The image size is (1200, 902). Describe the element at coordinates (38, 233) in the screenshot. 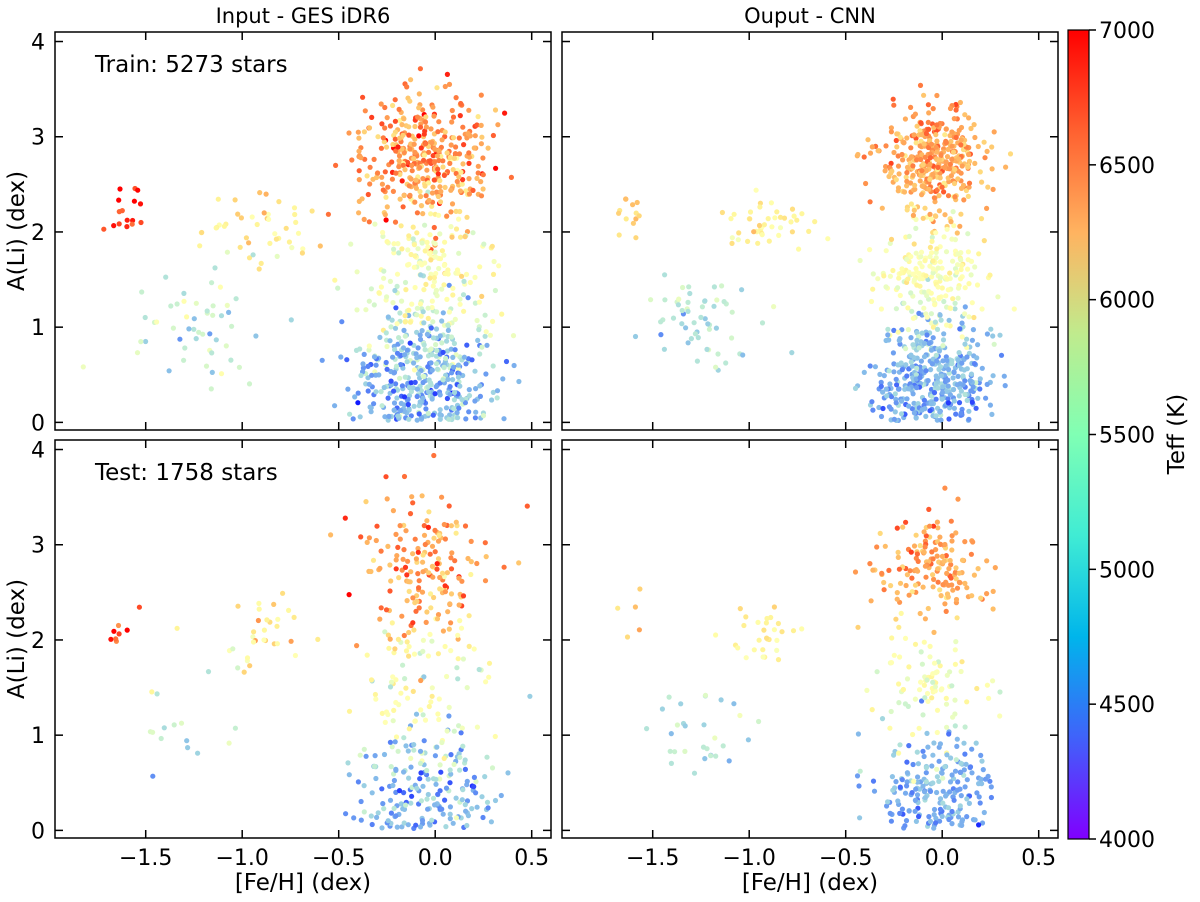

I see `y-tick-label: 2` at that location.